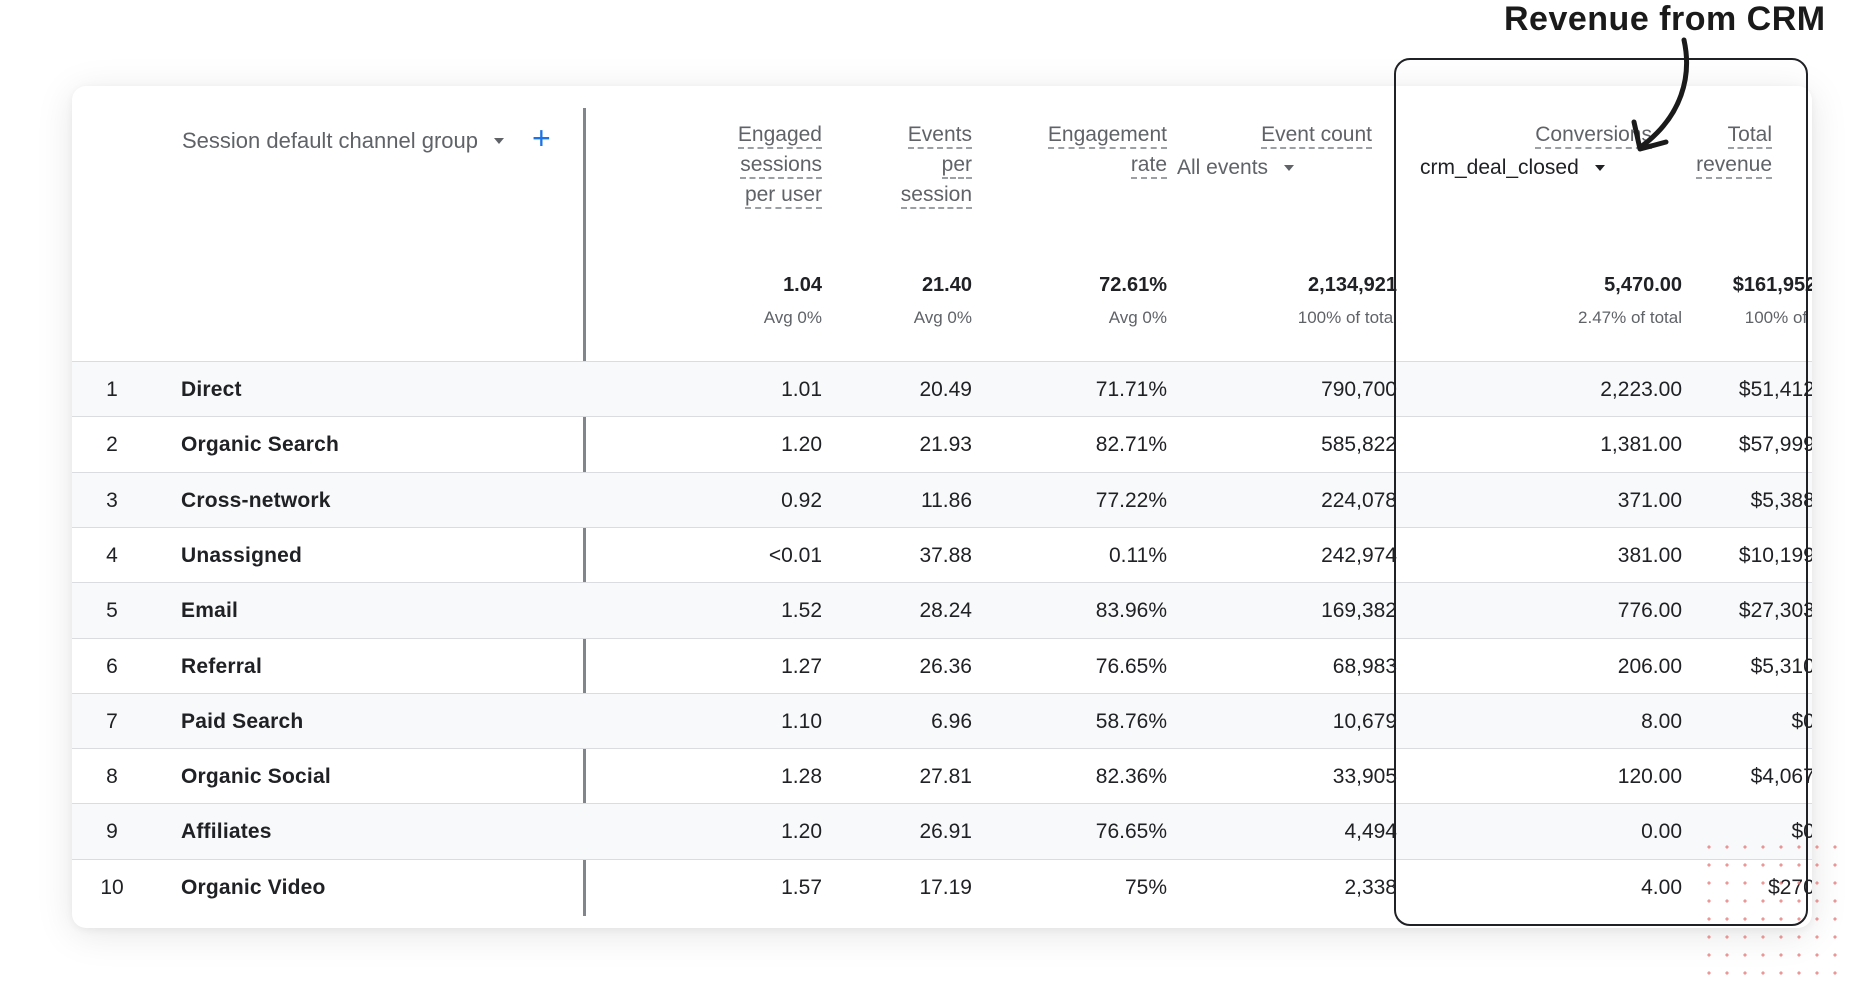 The width and height of the screenshot is (1875, 994). Describe the element at coordinates (1749, 136) in the screenshot. I see `header-revenue-line1: Total` at that location.